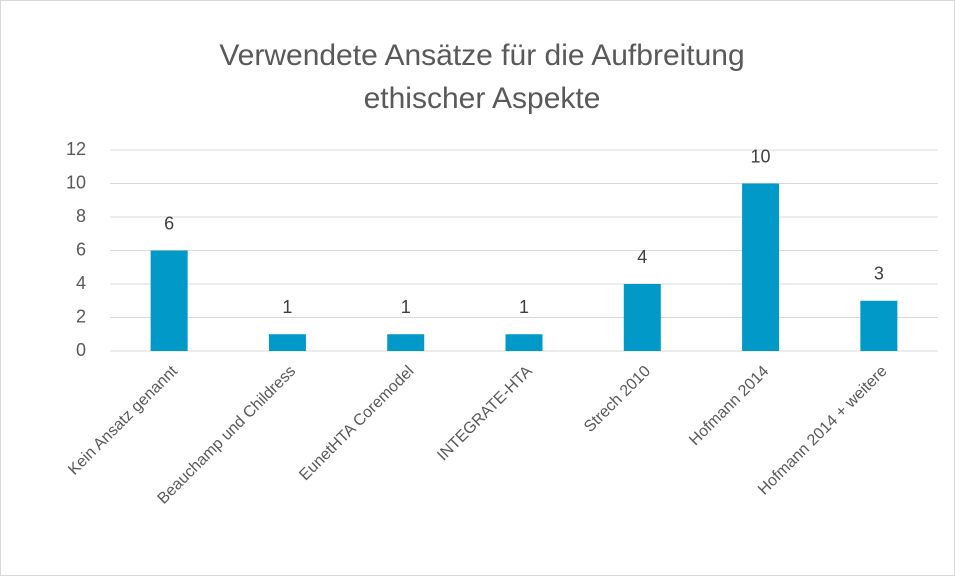 The width and height of the screenshot is (955, 576). What do you see at coordinates (481, 55) in the screenshot?
I see `chart-title: Verwendete Ansätze für die Aufbreitung` at bounding box center [481, 55].